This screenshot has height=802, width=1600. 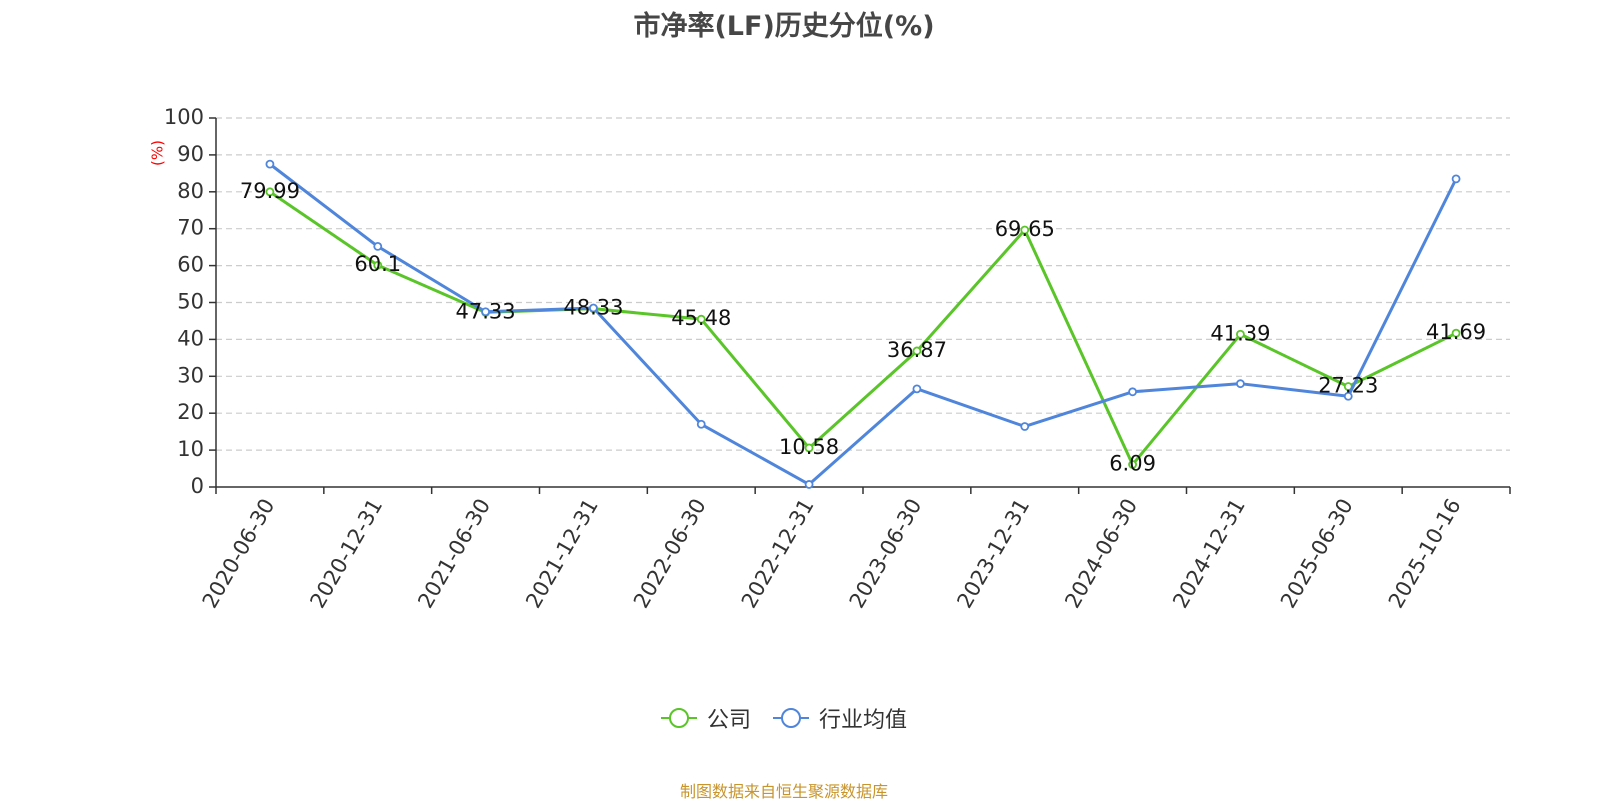 I want to click on y-tick-label: 70, so click(x=190, y=228).